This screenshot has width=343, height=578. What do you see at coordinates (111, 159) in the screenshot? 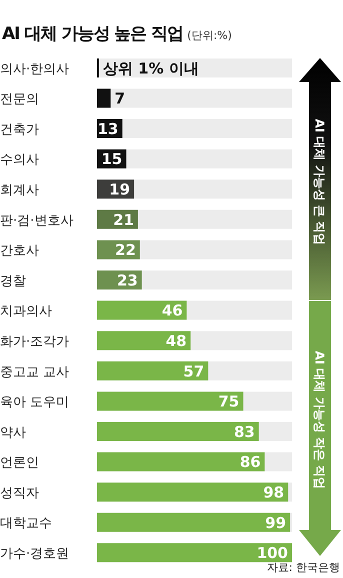
I see `data-label: 15` at bounding box center [111, 159].